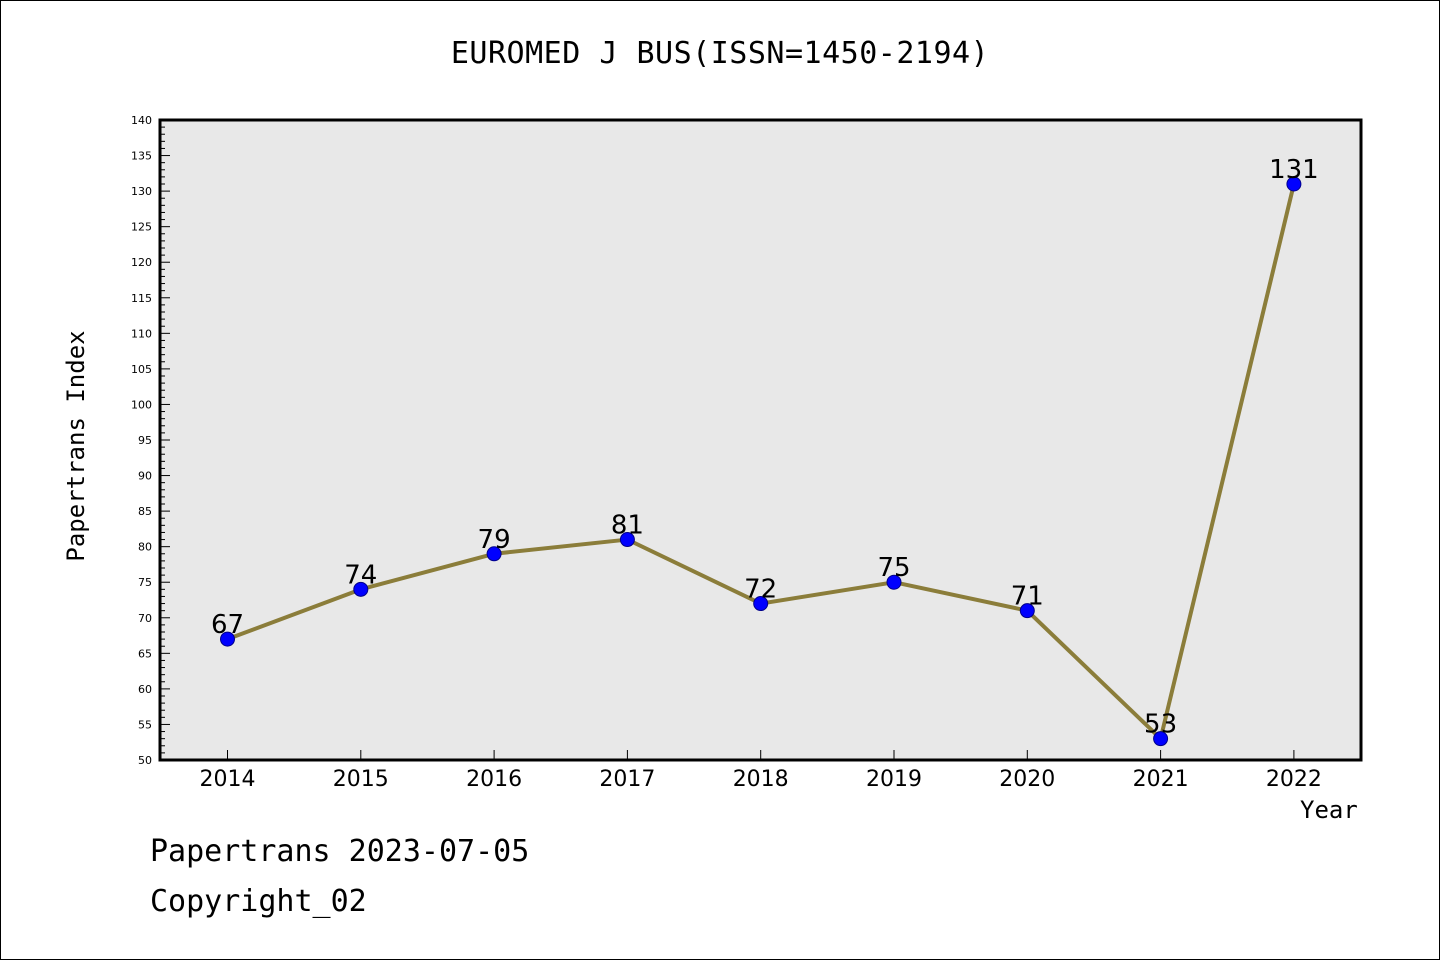 Image resolution: width=1440 pixels, height=960 pixels. I want to click on y-tick-label: 85, so click(145, 511).